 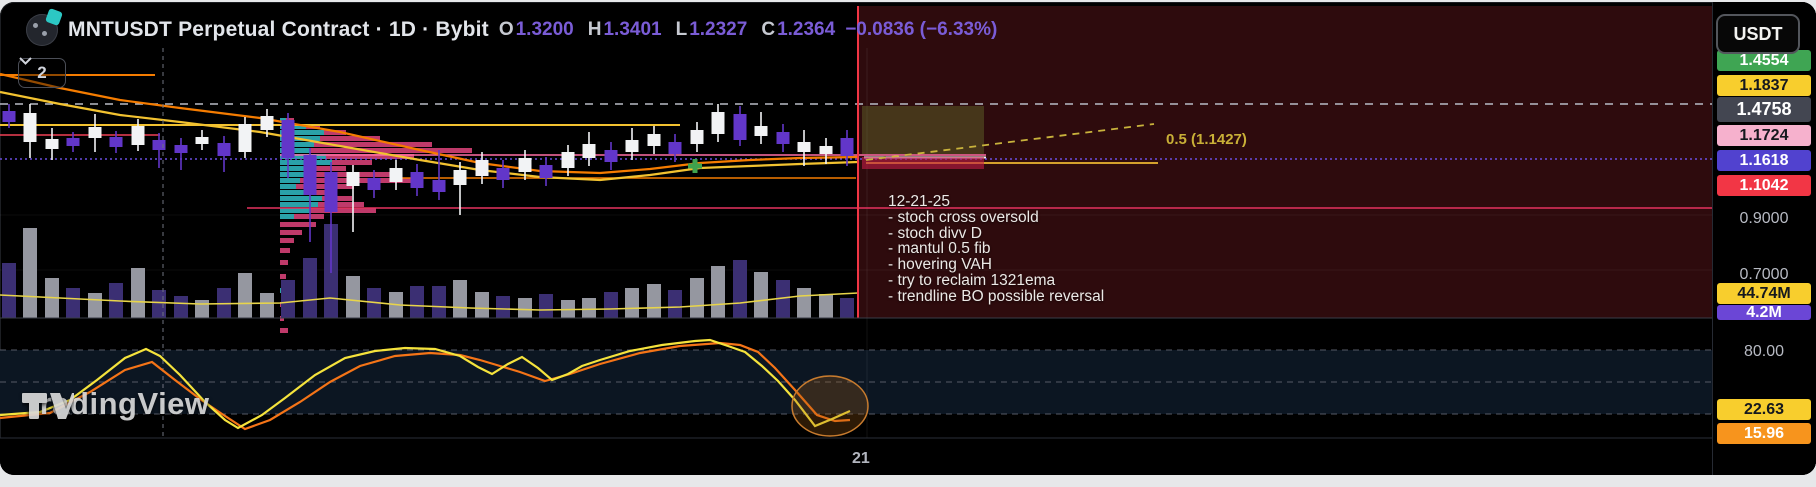 What do you see at coordinates (798, 29) in the screenshot?
I see `ohlc-item: C 1.2364` at bounding box center [798, 29].